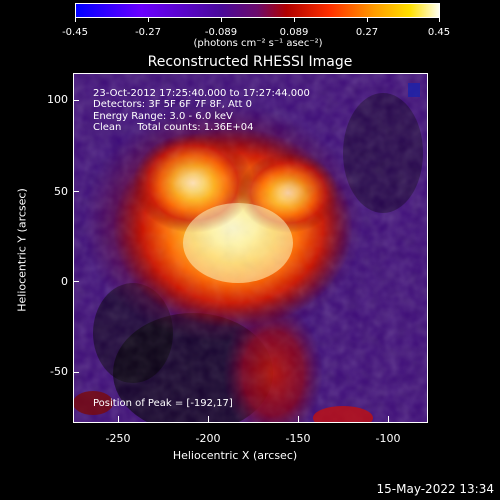  What do you see at coordinates (298, 438) in the screenshot?
I see `x-tick-label: -150` at bounding box center [298, 438].